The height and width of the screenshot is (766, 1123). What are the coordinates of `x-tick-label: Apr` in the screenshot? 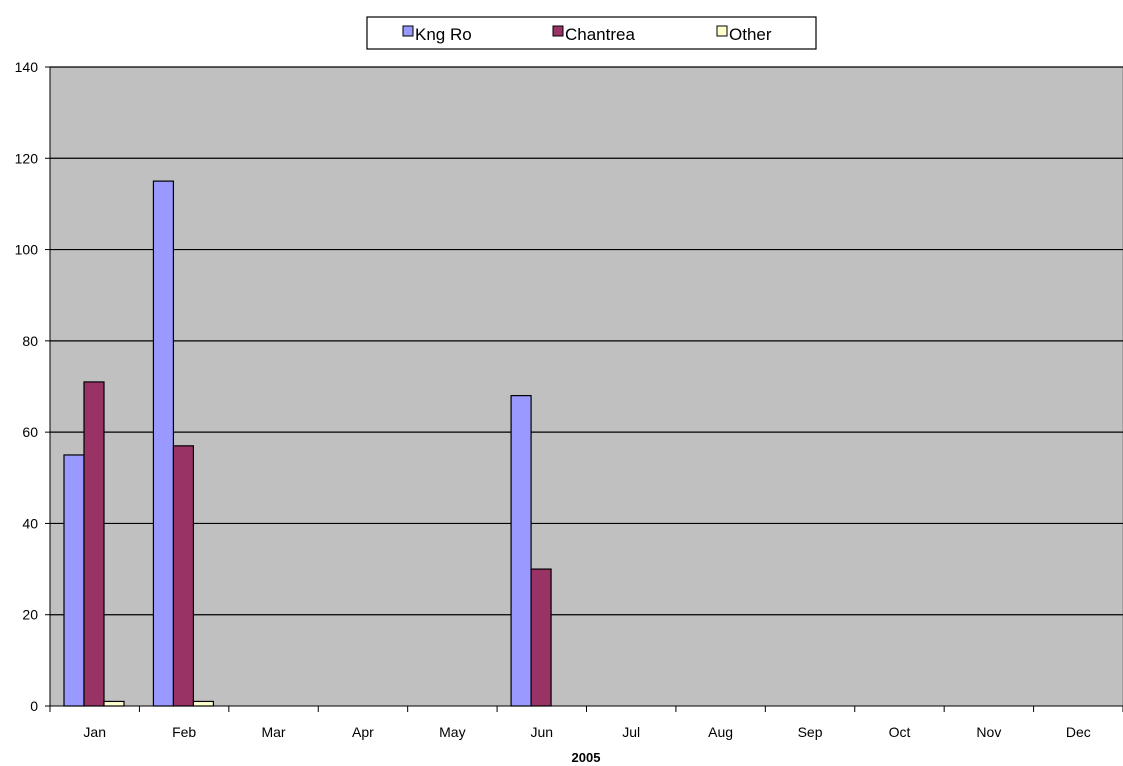 It's located at (363, 732).